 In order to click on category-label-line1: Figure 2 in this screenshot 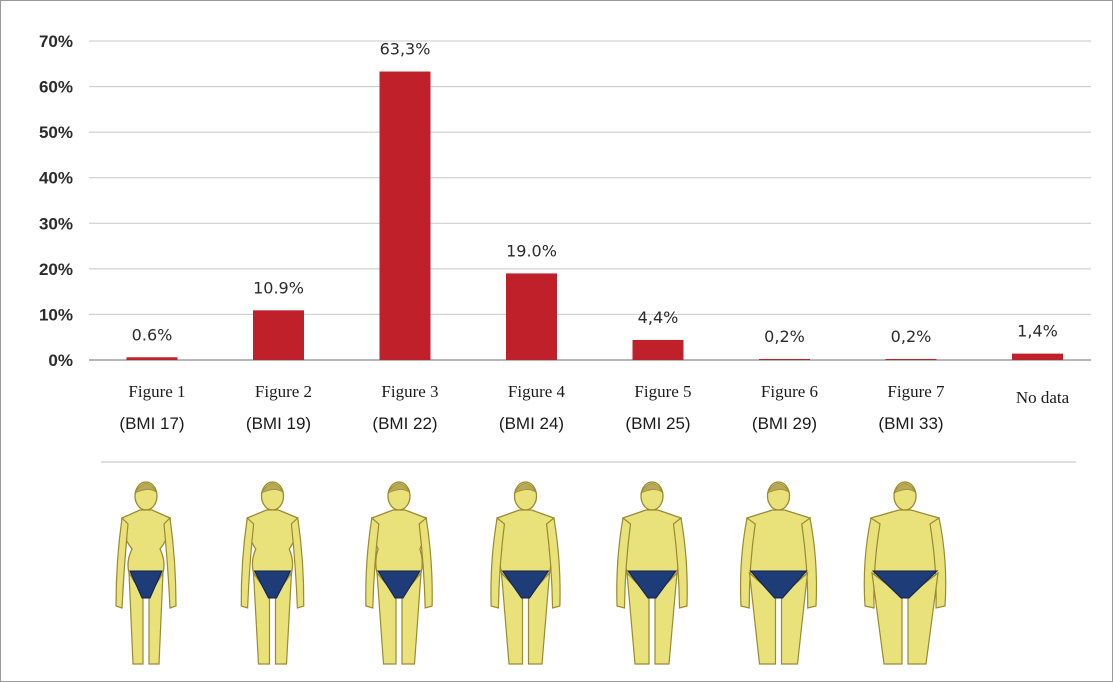, I will do `click(283, 391)`.